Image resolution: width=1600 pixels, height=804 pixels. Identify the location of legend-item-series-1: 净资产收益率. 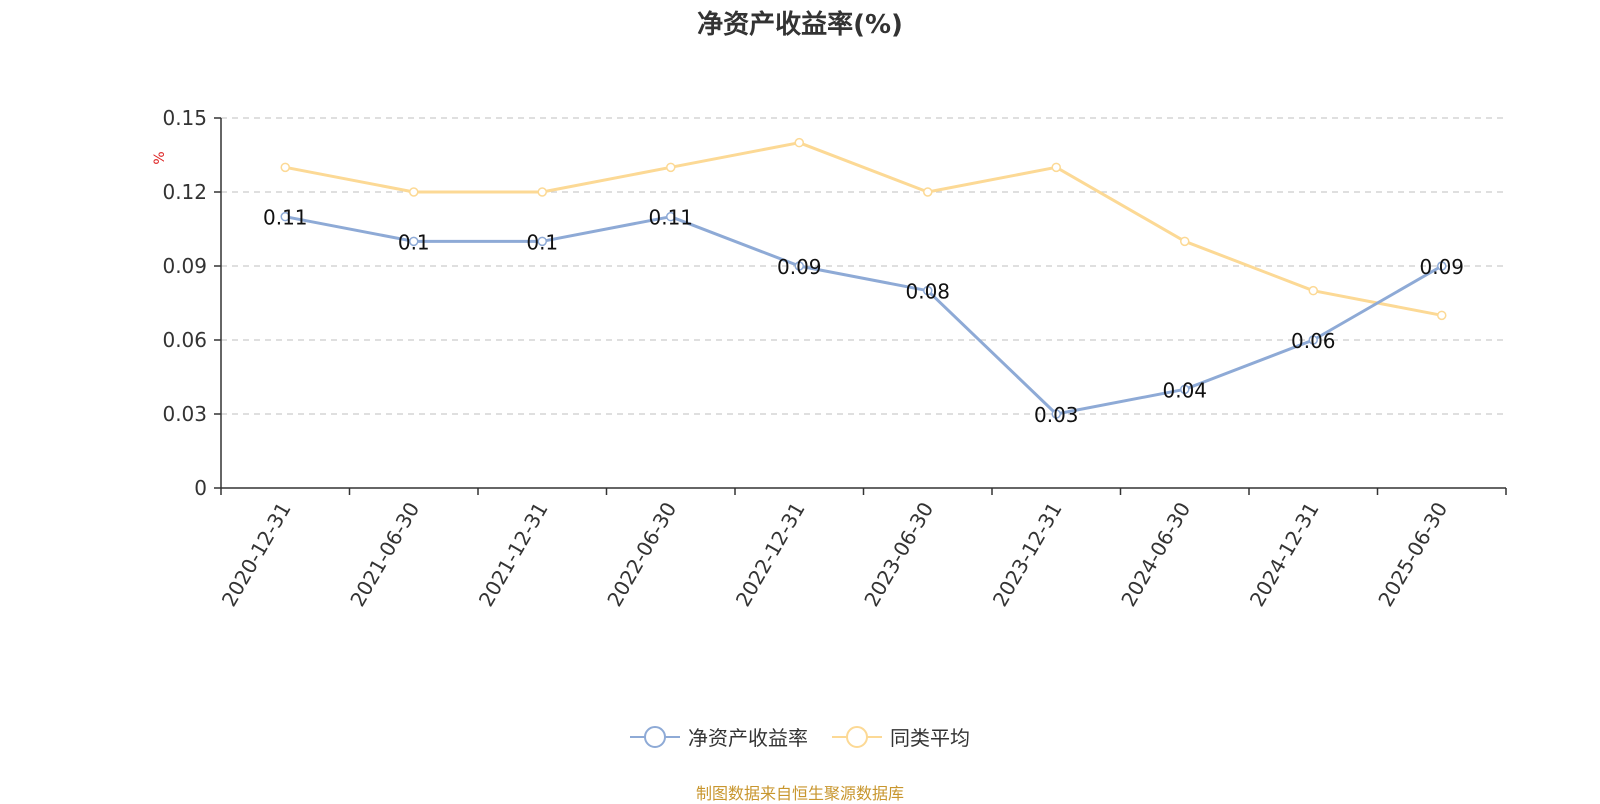
(719, 736).